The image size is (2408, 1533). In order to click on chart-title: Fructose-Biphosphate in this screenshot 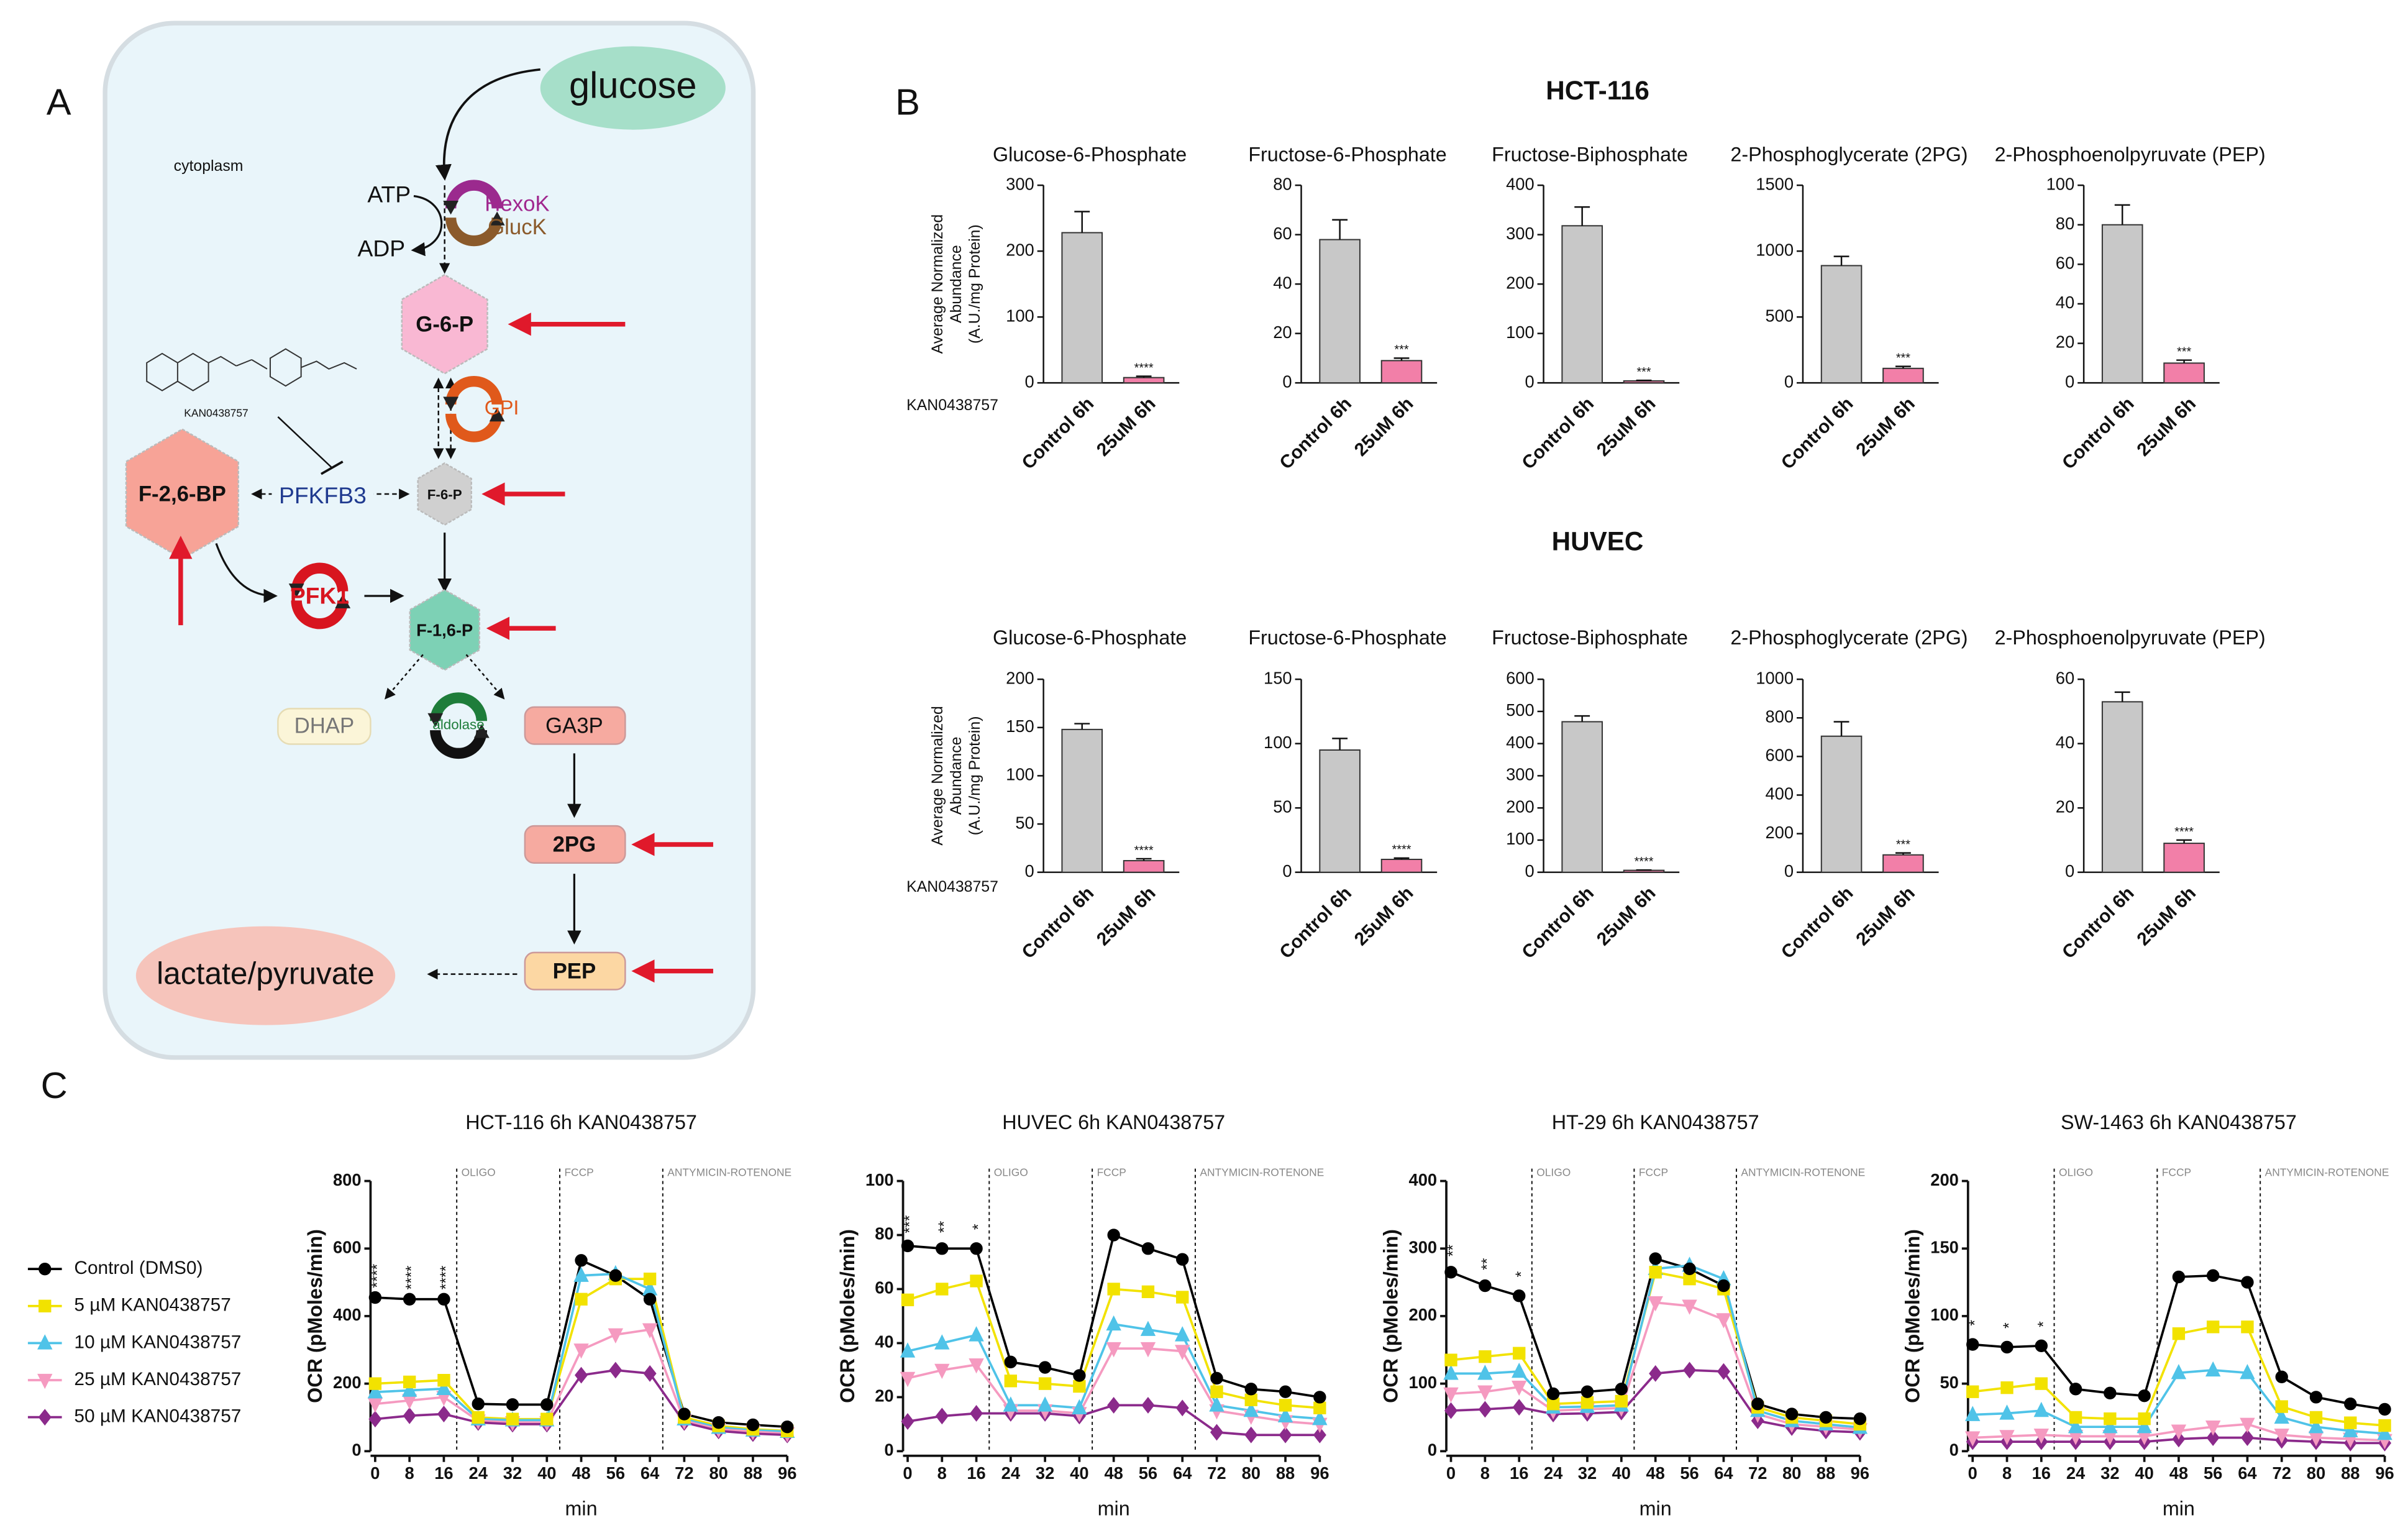, I will do `click(1590, 154)`.